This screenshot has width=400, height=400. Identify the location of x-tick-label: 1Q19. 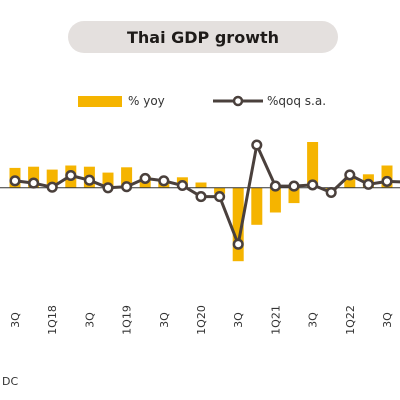
(127, 320).